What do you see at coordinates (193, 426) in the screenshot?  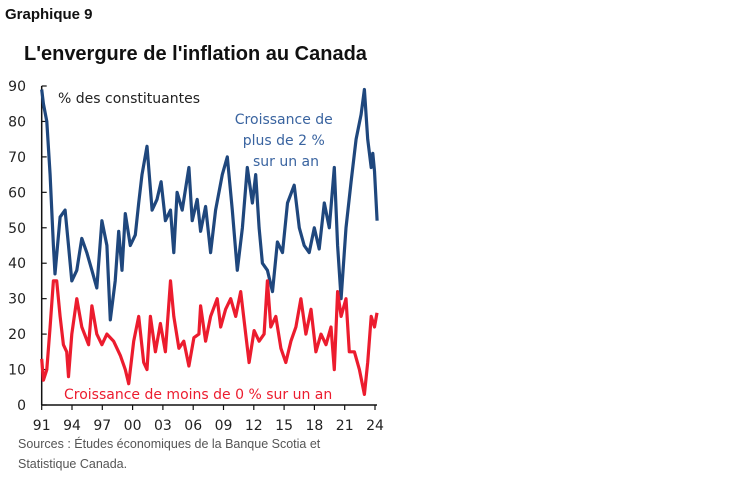 I see `x-tick-label: 06` at bounding box center [193, 426].